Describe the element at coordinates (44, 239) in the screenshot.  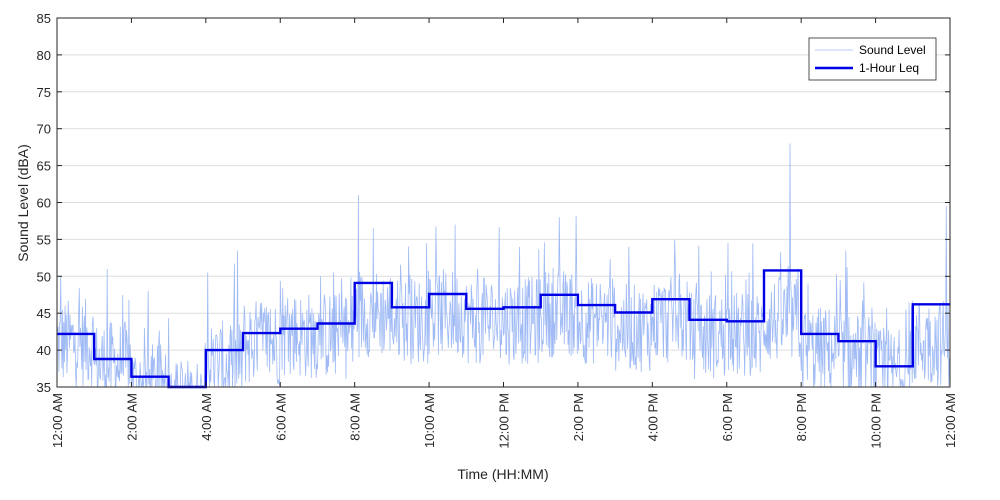
I see `y-tick-label: 55` at that location.